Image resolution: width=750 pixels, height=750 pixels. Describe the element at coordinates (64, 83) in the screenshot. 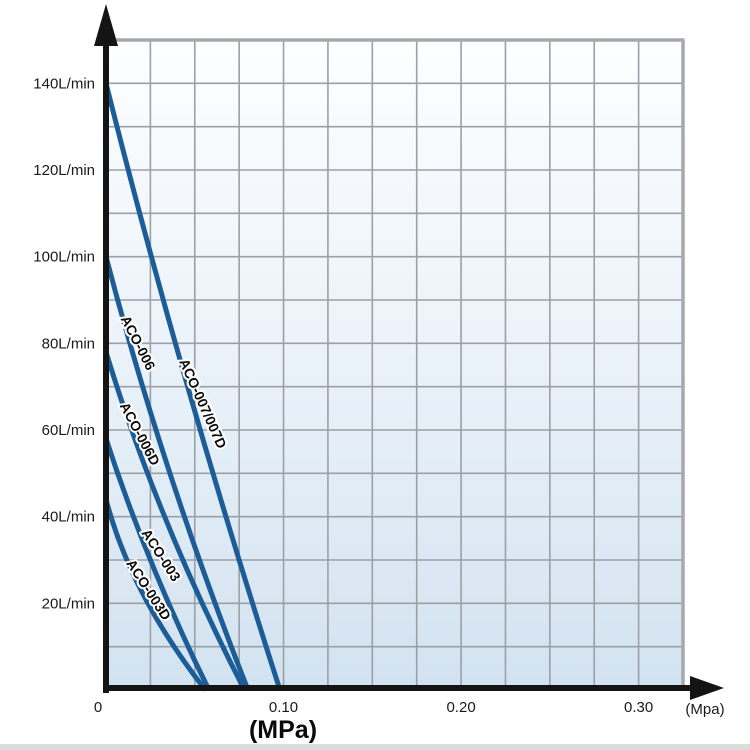

I see `y-tick-label: 140L/min` at that location.